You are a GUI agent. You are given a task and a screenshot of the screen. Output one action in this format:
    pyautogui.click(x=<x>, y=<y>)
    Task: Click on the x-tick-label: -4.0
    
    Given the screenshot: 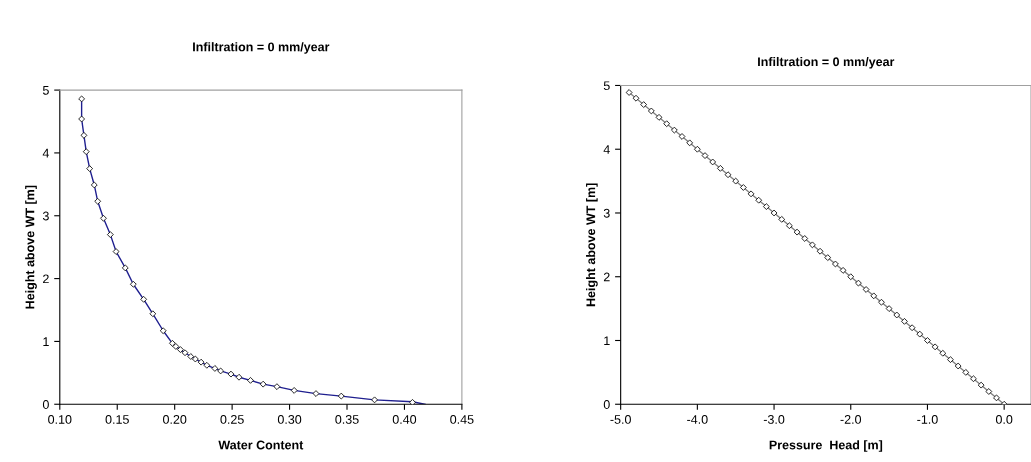 What is the action you would take?
    pyautogui.click(x=697, y=419)
    